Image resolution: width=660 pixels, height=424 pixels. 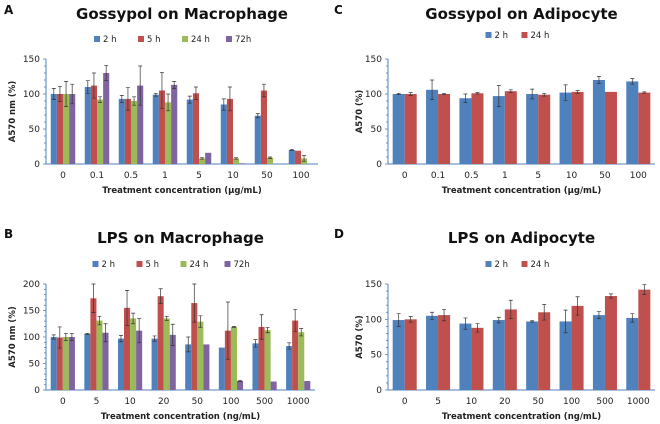 I want to click on legend-label: 2 h, so click(x=502, y=265).